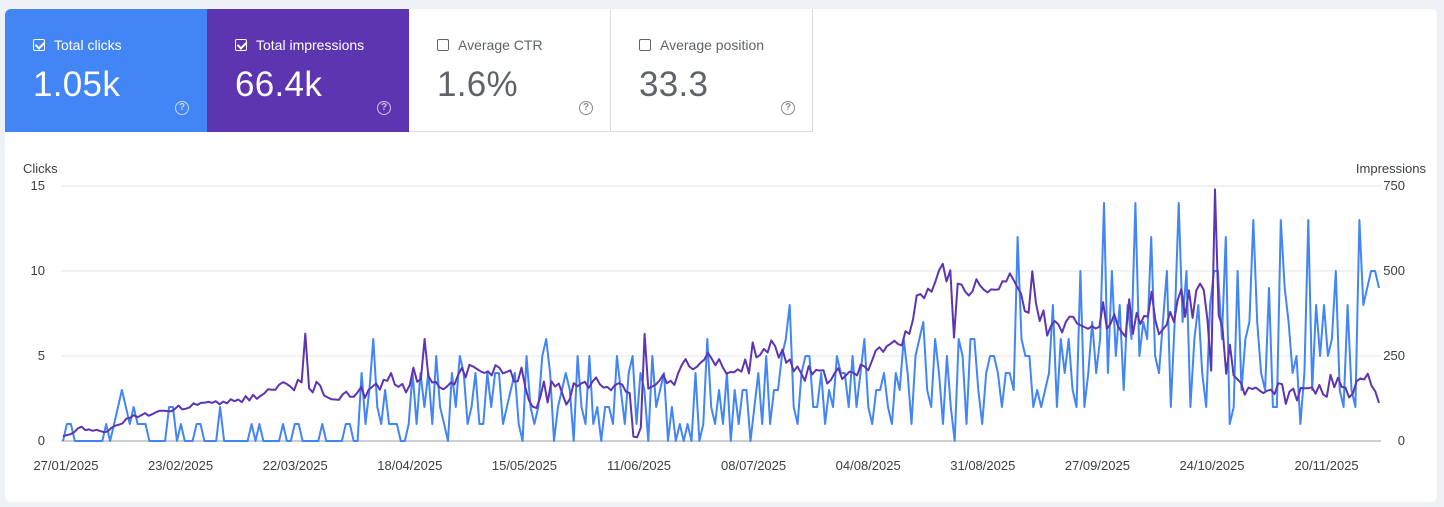 Image resolution: width=1444 pixels, height=507 pixels. Describe the element at coordinates (477, 84) in the screenshot. I see `average-ctr-value: 1.6%` at that location.